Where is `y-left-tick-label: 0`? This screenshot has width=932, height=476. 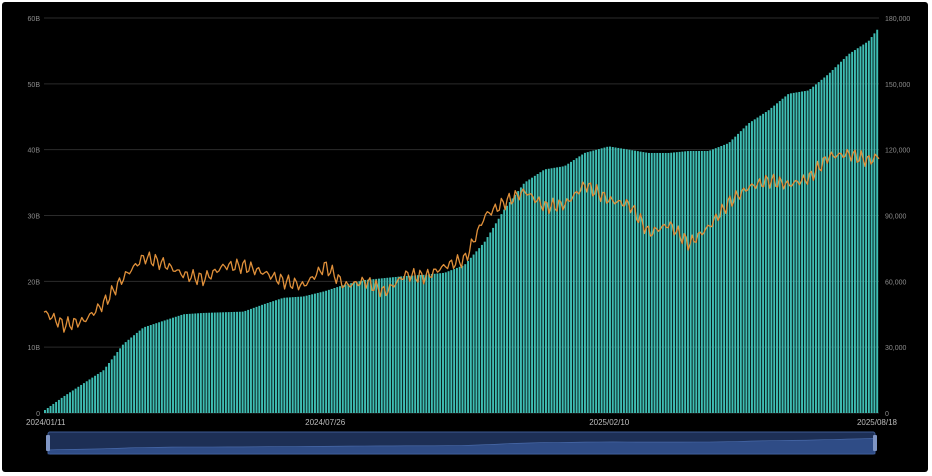 y-left-tick-label: 0 is located at coordinates (38, 414).